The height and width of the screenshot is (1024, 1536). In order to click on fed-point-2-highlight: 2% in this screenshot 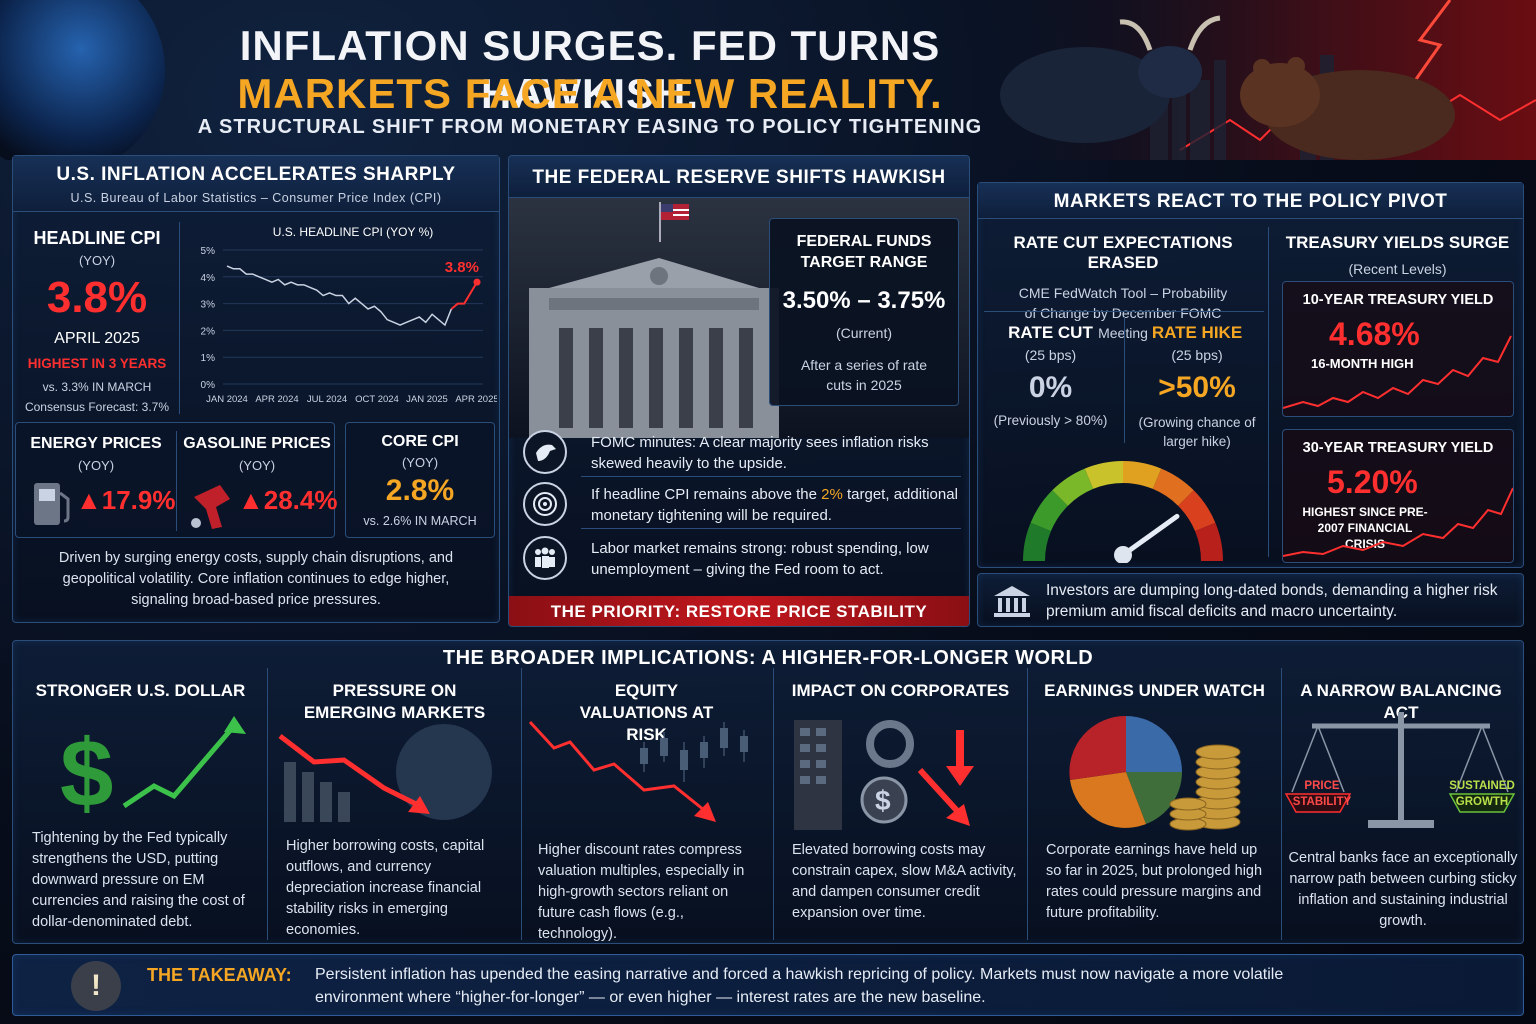, I will do `click(832, 494)`.